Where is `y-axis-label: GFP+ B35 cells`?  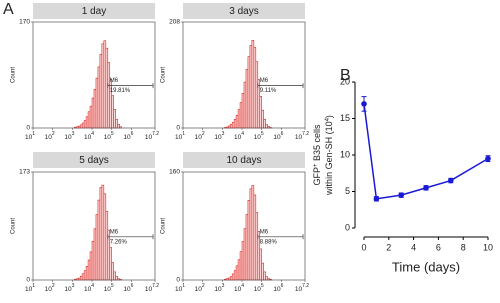 y-axis-label: GFP+ B35 cells is located at coordinates (317, 155).